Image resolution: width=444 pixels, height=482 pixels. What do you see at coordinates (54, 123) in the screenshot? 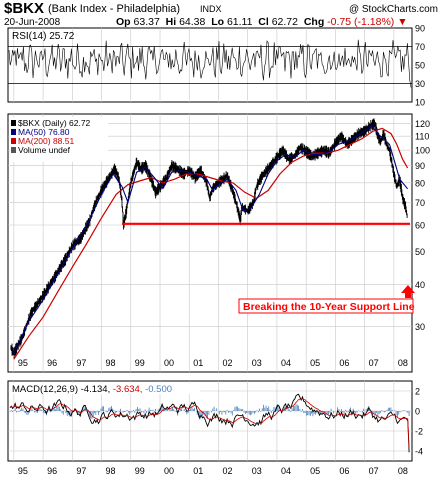
I see `legend-label-0: $BKX (Daily) 62.72` at bounding box center [54, 123].